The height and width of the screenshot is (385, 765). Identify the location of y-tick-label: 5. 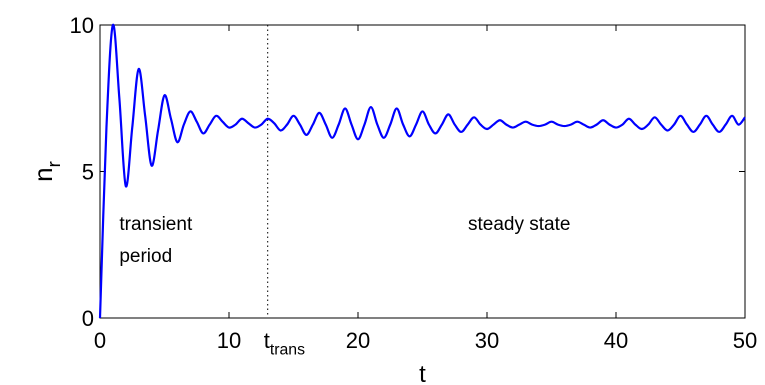
(88, 172).